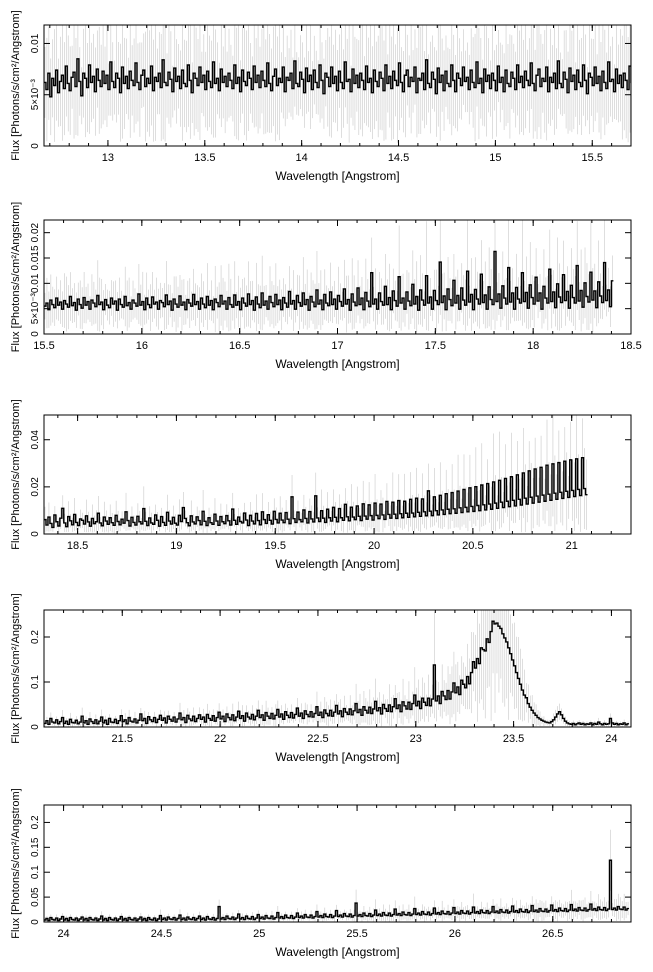 The height and width of the screenshot is (972, 653). Describe the element at coordinates (435, 346) in the screenshot. I see `x-tick-label: 17.5` at that location.